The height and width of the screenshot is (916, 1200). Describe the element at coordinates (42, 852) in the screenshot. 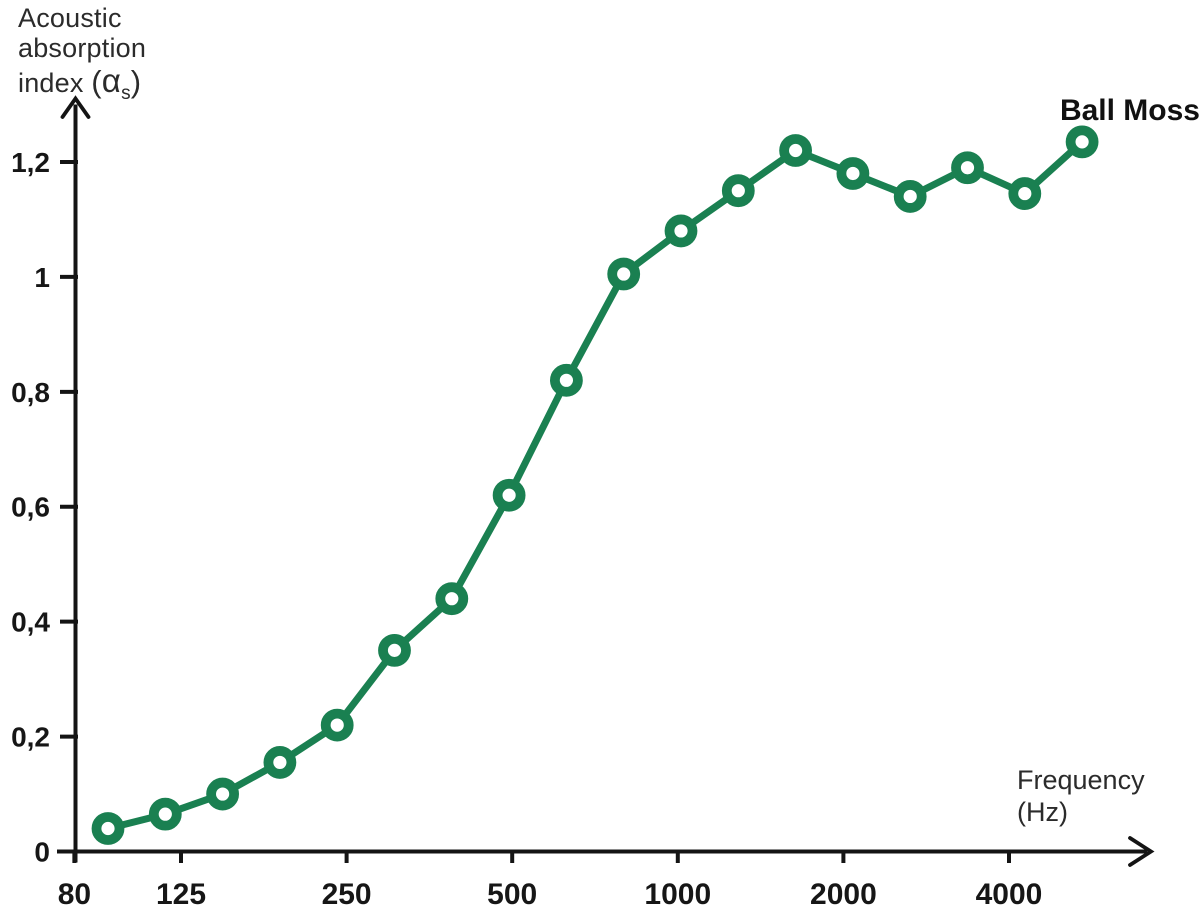

I see `y-tick-label: 0` at that location.